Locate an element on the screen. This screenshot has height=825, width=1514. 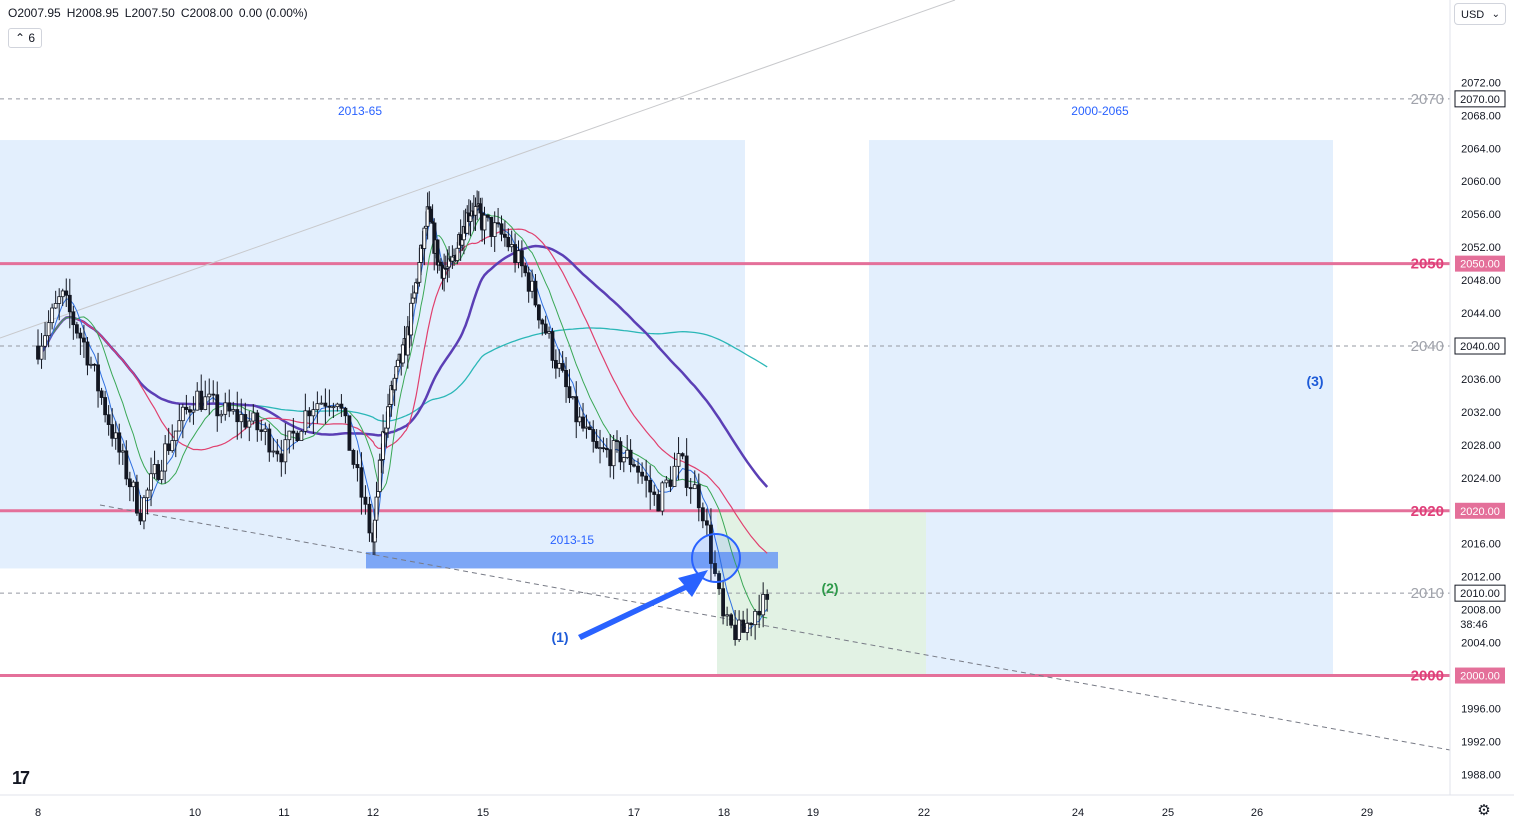
ma-purple-line is located at coordinates (402, 366).